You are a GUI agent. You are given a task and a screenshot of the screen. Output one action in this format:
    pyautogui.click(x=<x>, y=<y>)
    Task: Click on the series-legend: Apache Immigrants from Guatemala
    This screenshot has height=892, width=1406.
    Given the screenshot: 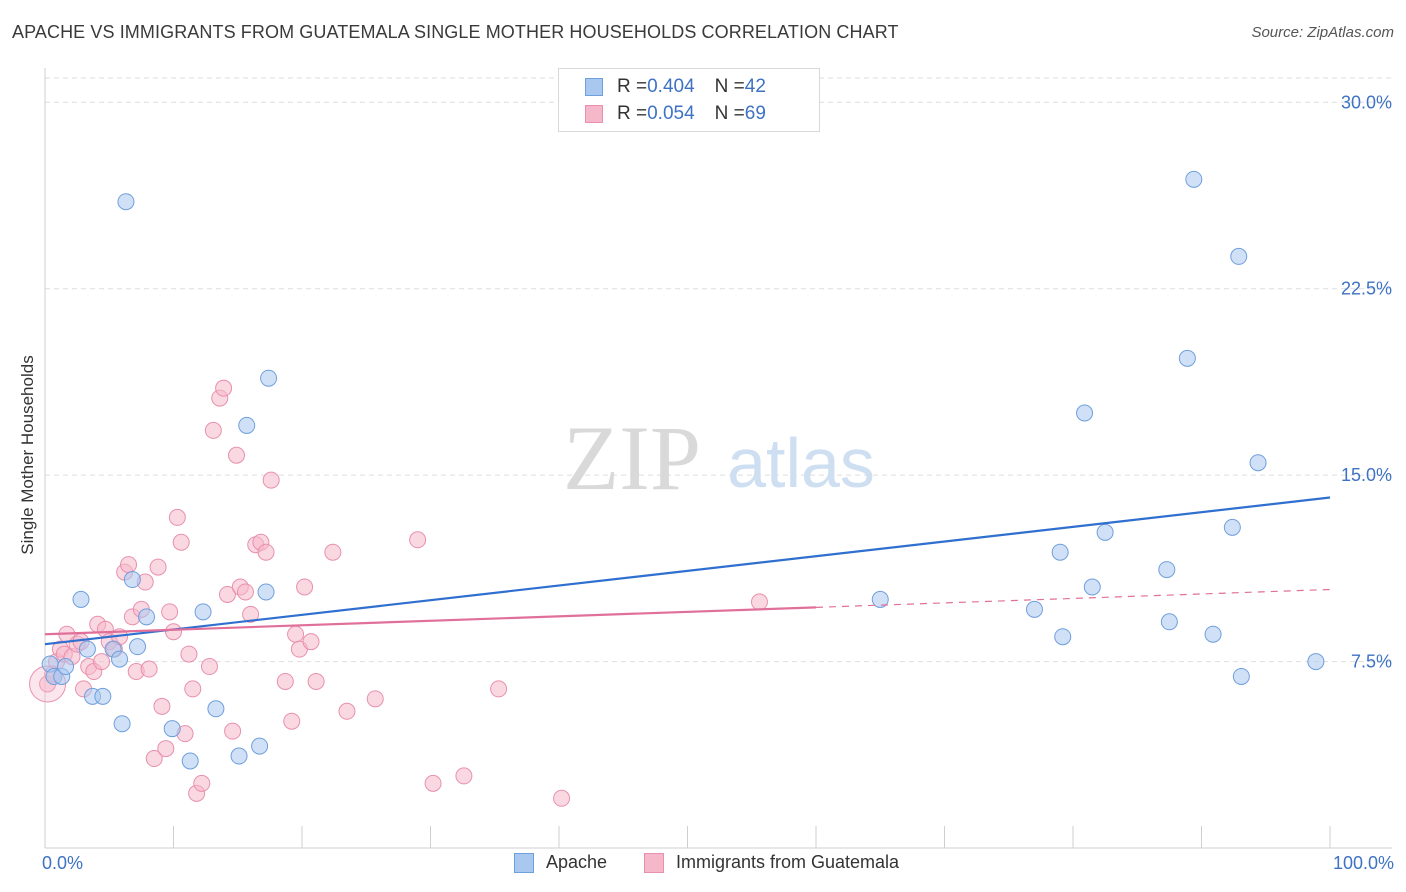 What is the action you would take?
    pyautogui.click(x=703, y=865)
    